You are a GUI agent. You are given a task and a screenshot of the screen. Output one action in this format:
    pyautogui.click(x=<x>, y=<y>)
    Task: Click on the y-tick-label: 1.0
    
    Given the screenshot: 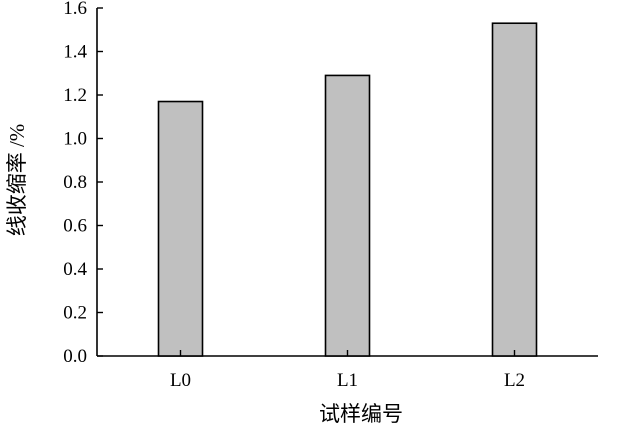 What is the action you would take?
    pyautogui.click(x=75, y=139)
    